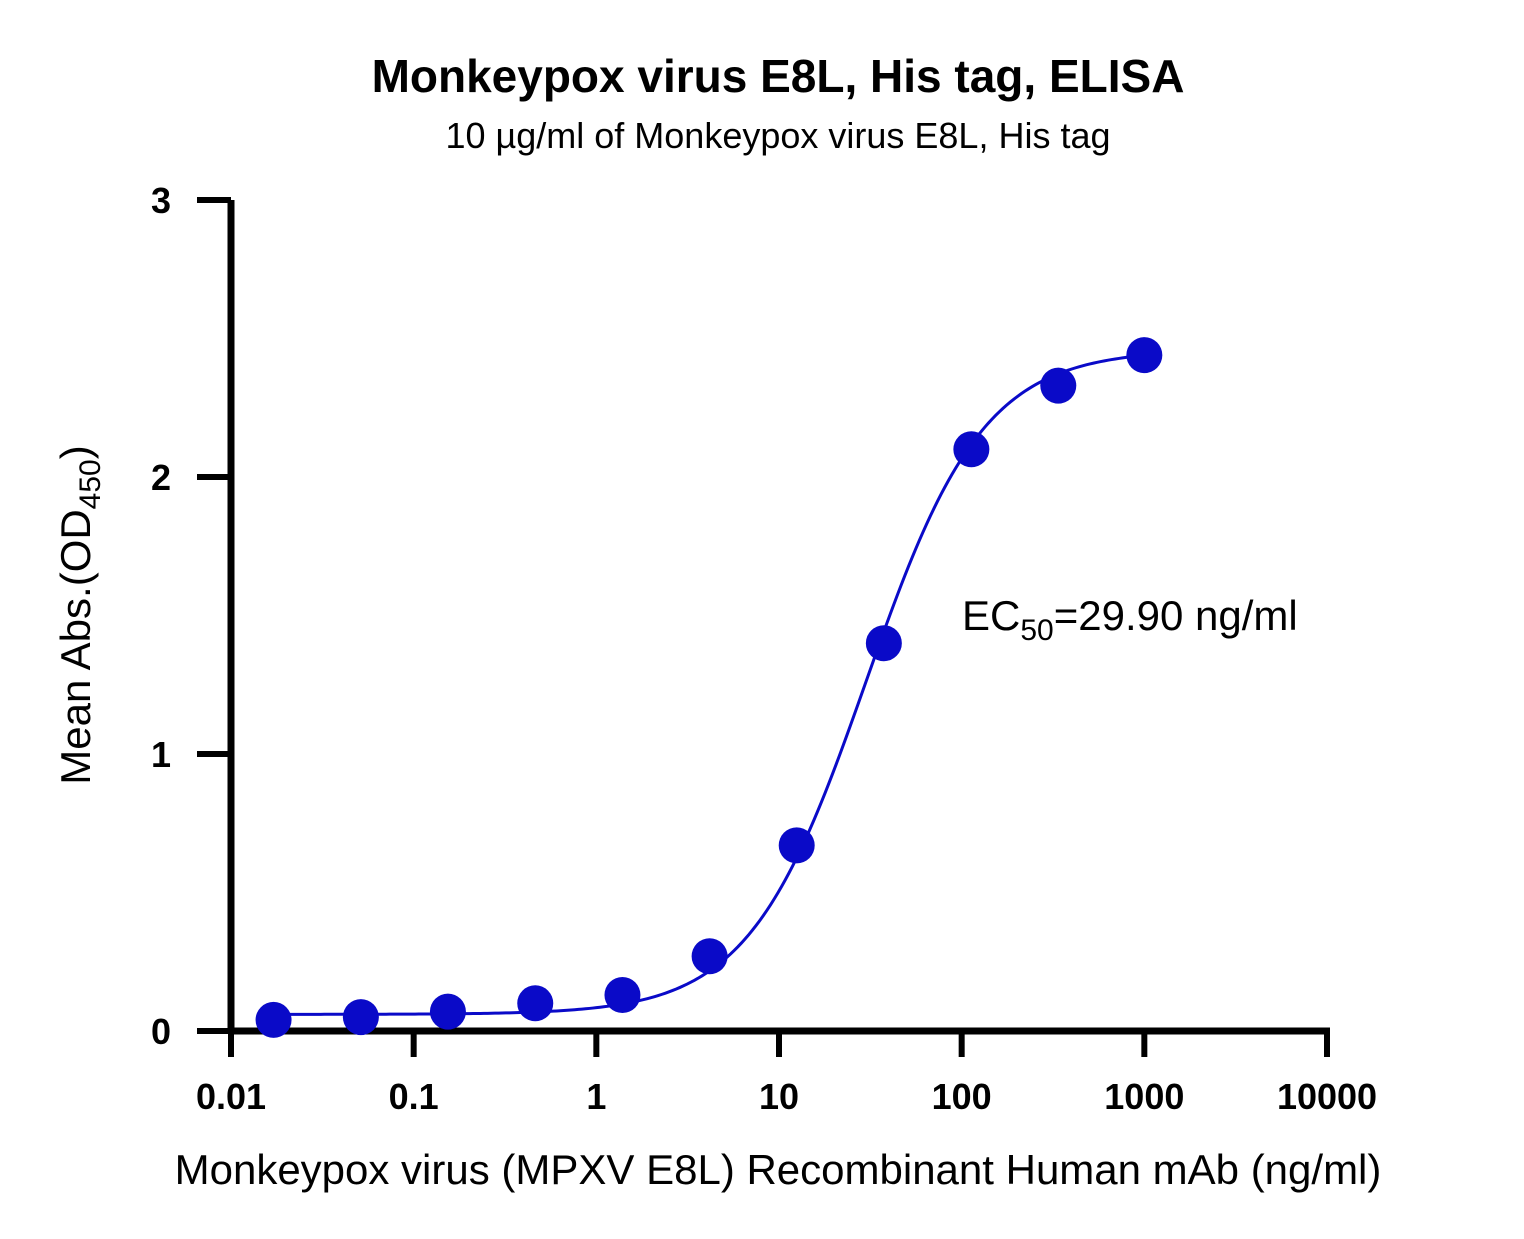  I want to click on y-axis-ticks: 0 1 2 3, so click(191, 616).